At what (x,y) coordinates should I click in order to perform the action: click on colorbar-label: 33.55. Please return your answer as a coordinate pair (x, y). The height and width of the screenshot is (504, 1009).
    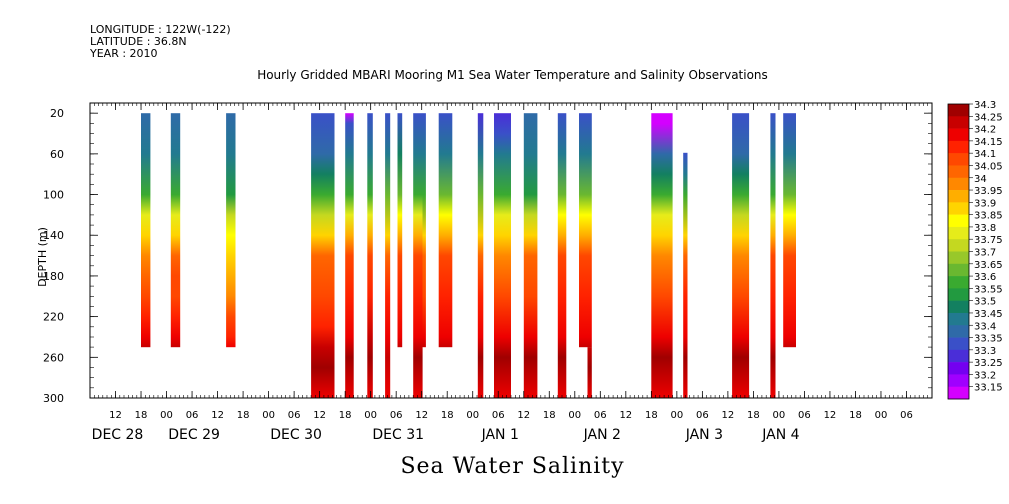
    Looking at the image, I should click on (988, 289).